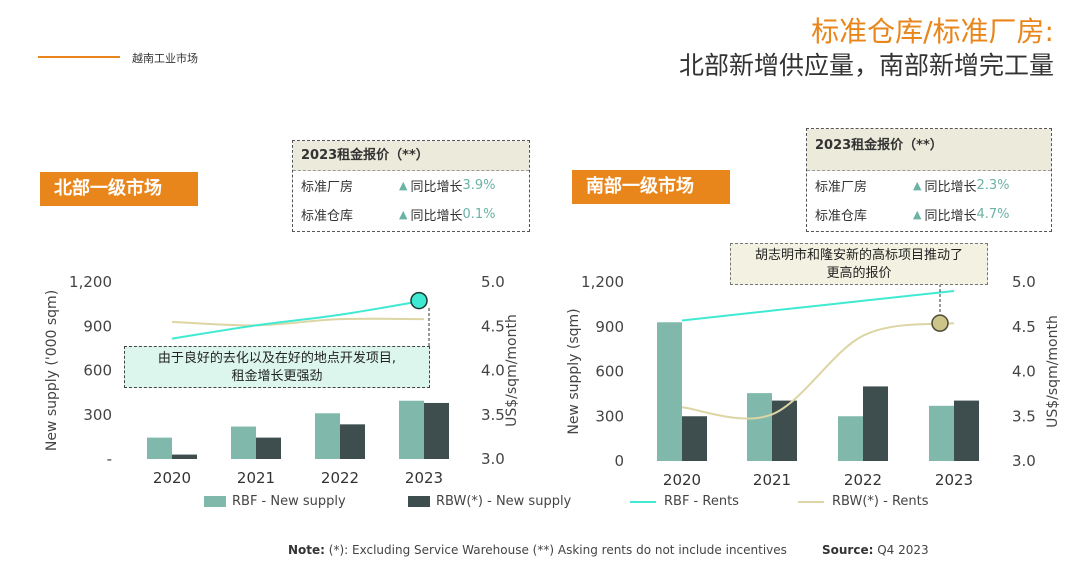  I want to click on south-highlight-marker, so click(940, 323).